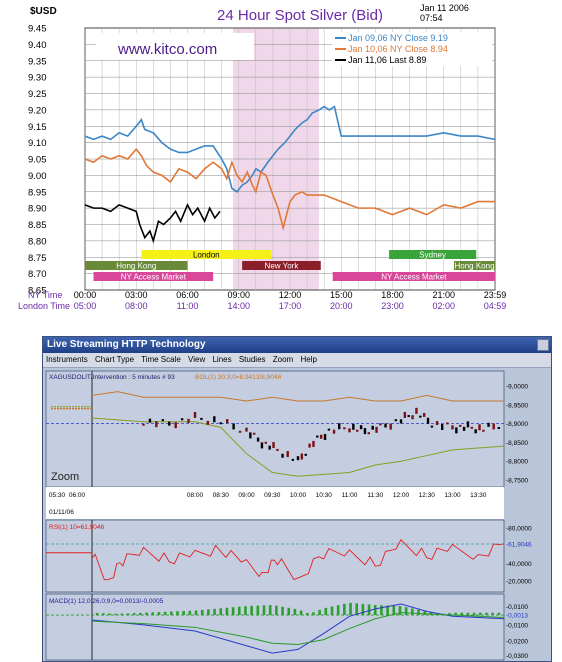 The width and height of the screenshot is (562, 662). Describe the element at coordinates (444, 8) in the screenshot. I see `chart-date: Jan 11 2006` at that location.